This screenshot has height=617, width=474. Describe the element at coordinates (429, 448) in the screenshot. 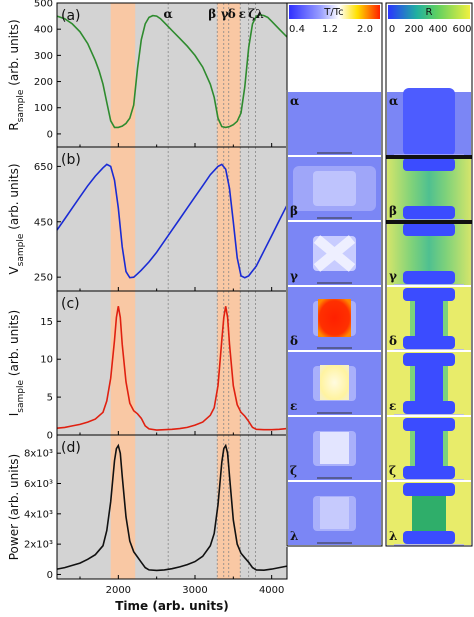

I see `resistance-map-tile: ζ` at that location.